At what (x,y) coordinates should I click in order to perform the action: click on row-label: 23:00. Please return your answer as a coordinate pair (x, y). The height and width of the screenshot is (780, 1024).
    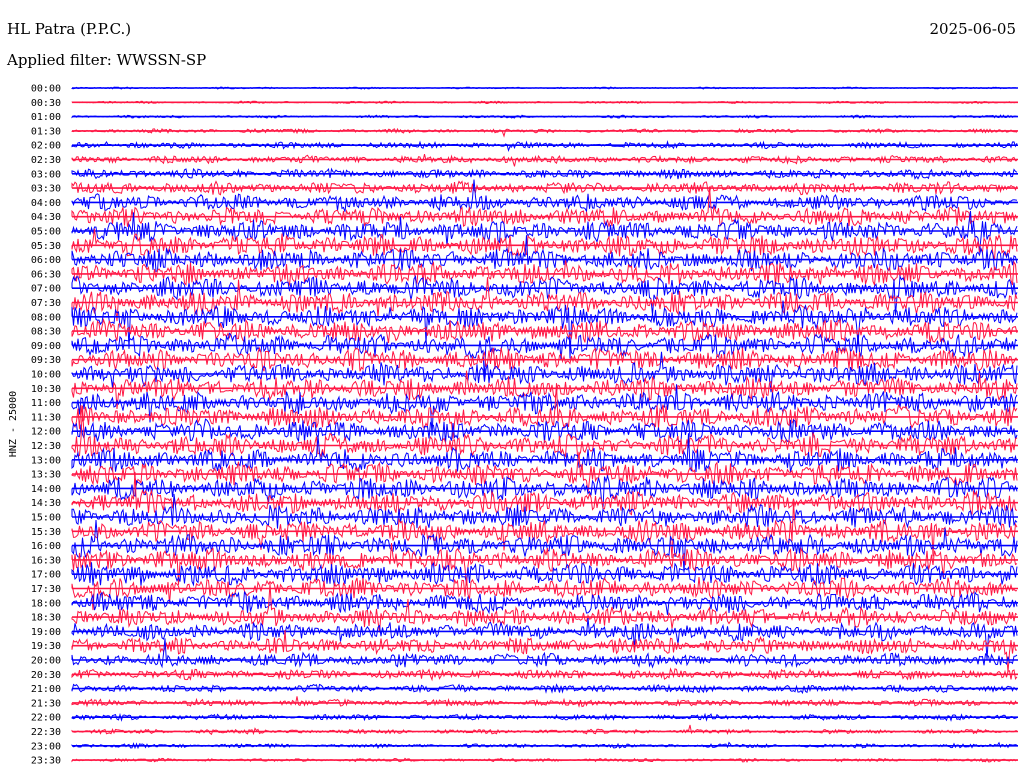
    Looking at the image, I should click on (46, 746).